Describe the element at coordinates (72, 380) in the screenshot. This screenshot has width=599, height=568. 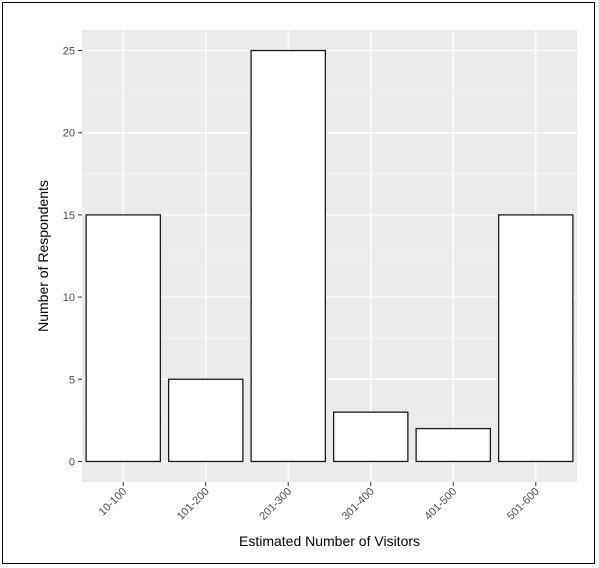
I see `y-tick-label: 5` at that location.